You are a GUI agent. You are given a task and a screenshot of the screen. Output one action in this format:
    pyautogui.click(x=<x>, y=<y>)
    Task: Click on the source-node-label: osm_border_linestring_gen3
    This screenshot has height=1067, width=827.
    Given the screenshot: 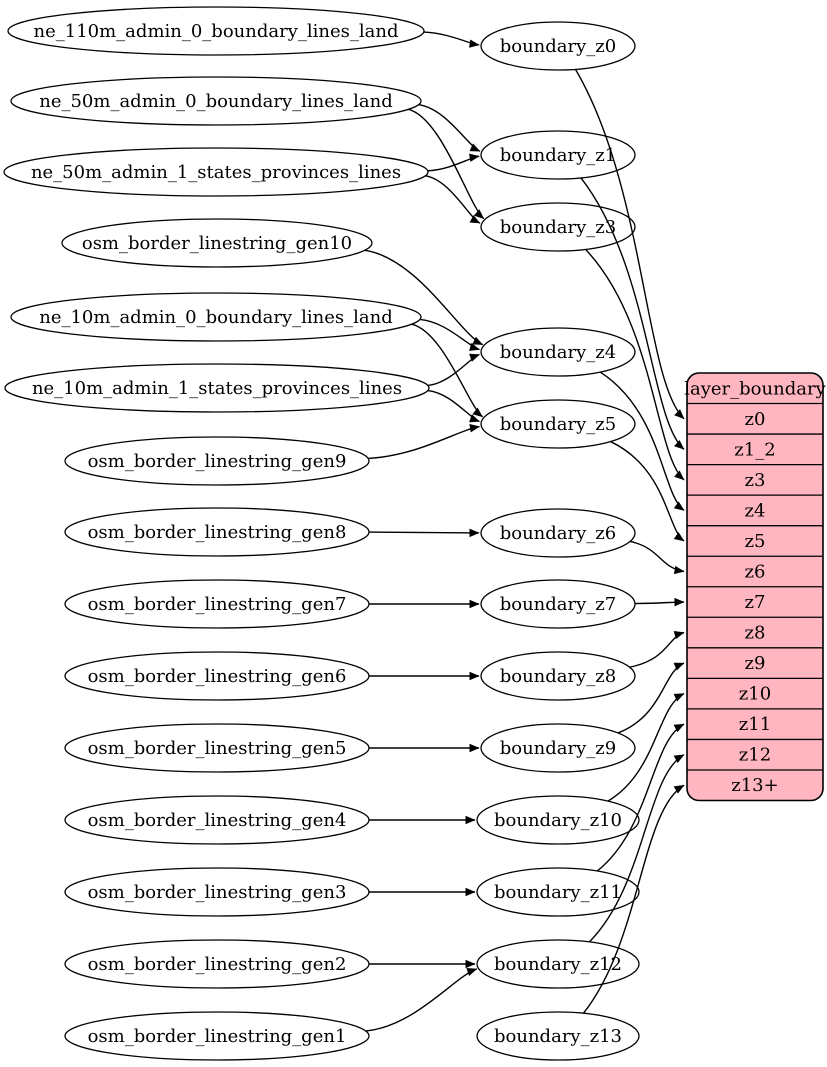 What is the action you would take?
    pyautogui.click(x=217, y=892)
    